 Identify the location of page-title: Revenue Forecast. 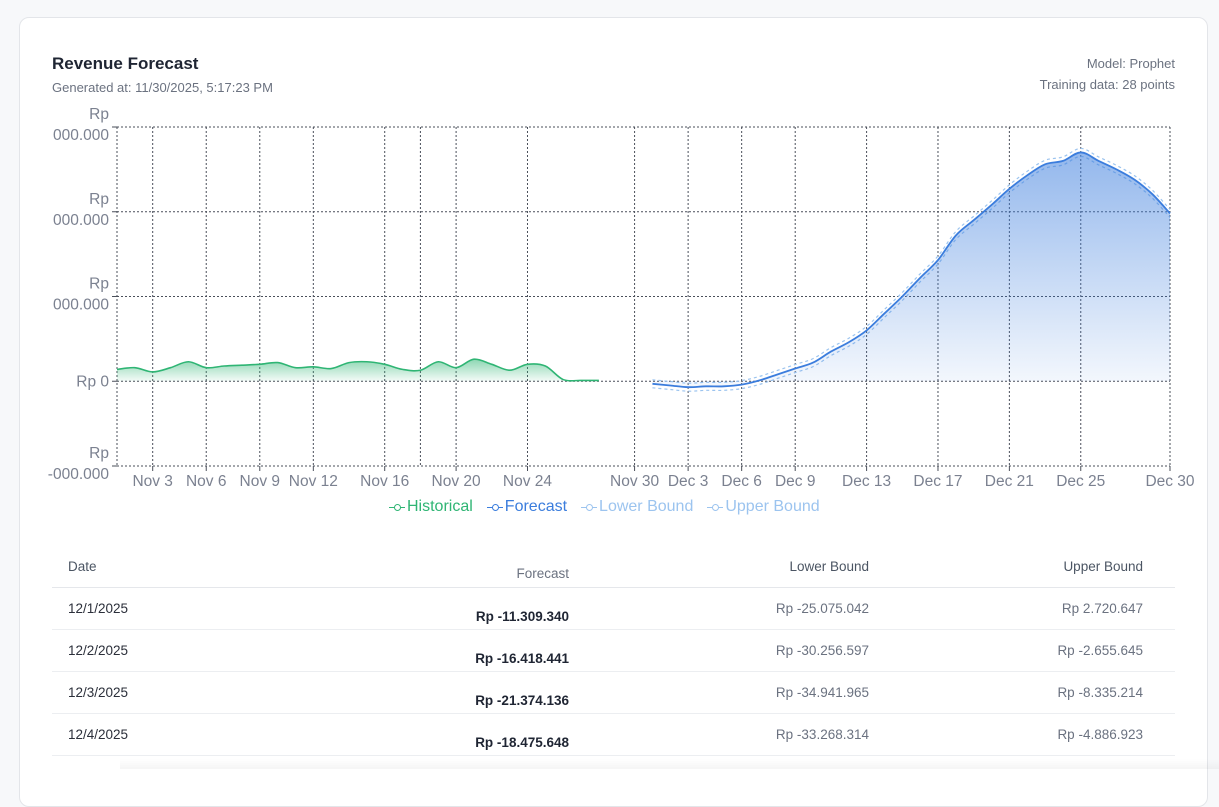
(125, 63).